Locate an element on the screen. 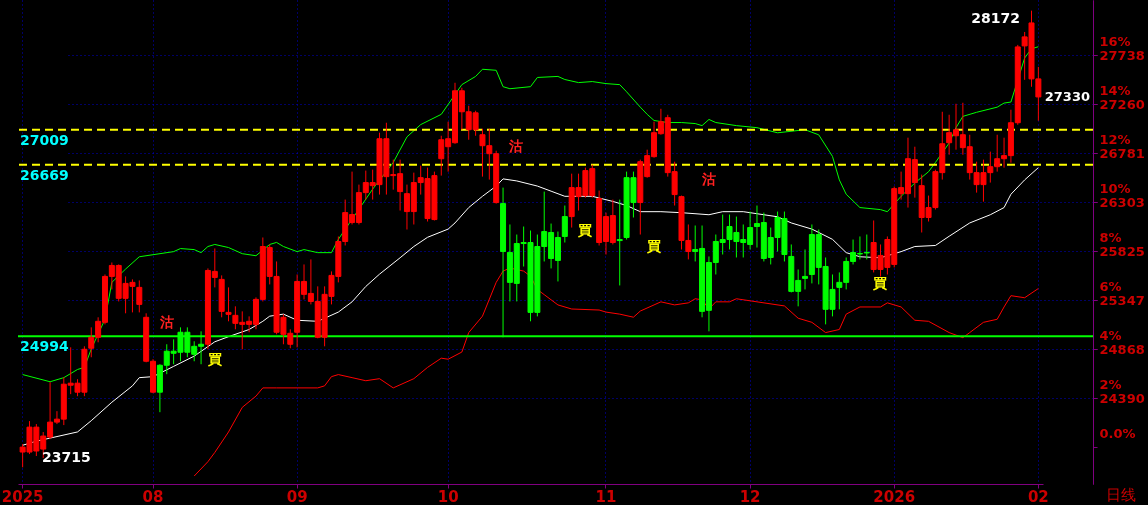  x-tick-label: 08 is located at coordinates (153, 496).